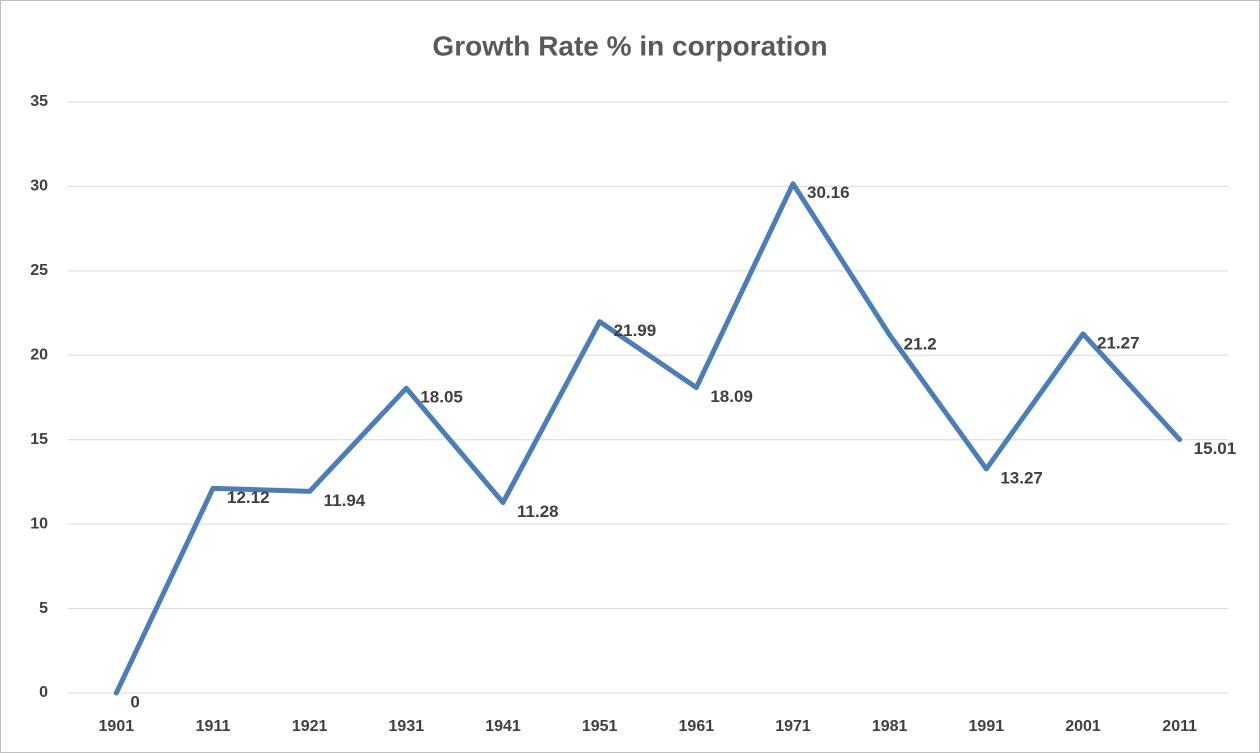 This screenshot has width=1260, height=753. I want to click on data-label: 30.16, so click(828, 192).